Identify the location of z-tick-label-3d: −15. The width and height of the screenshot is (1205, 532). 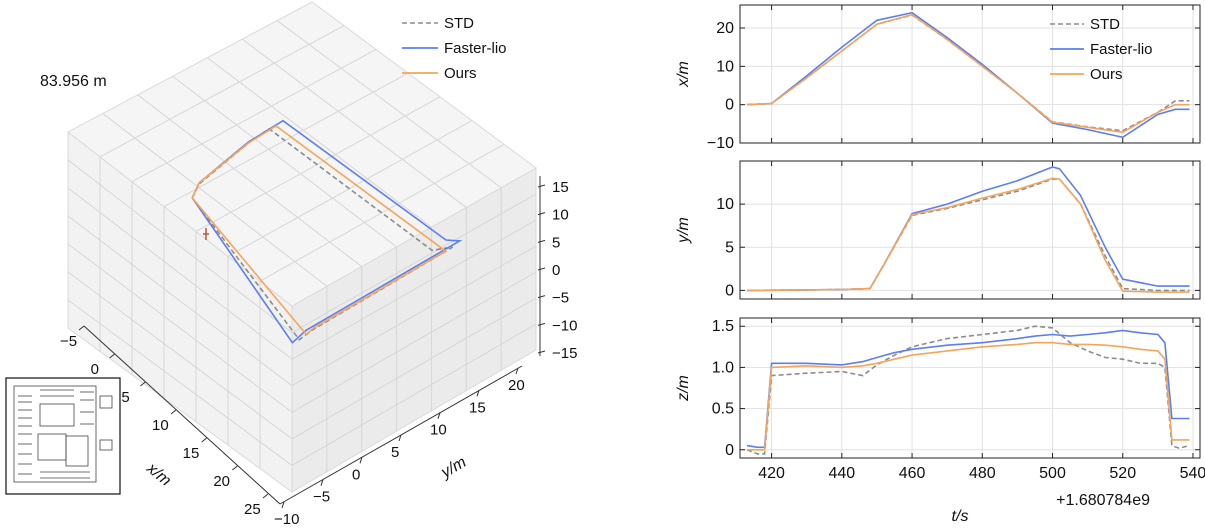
(564, 353).